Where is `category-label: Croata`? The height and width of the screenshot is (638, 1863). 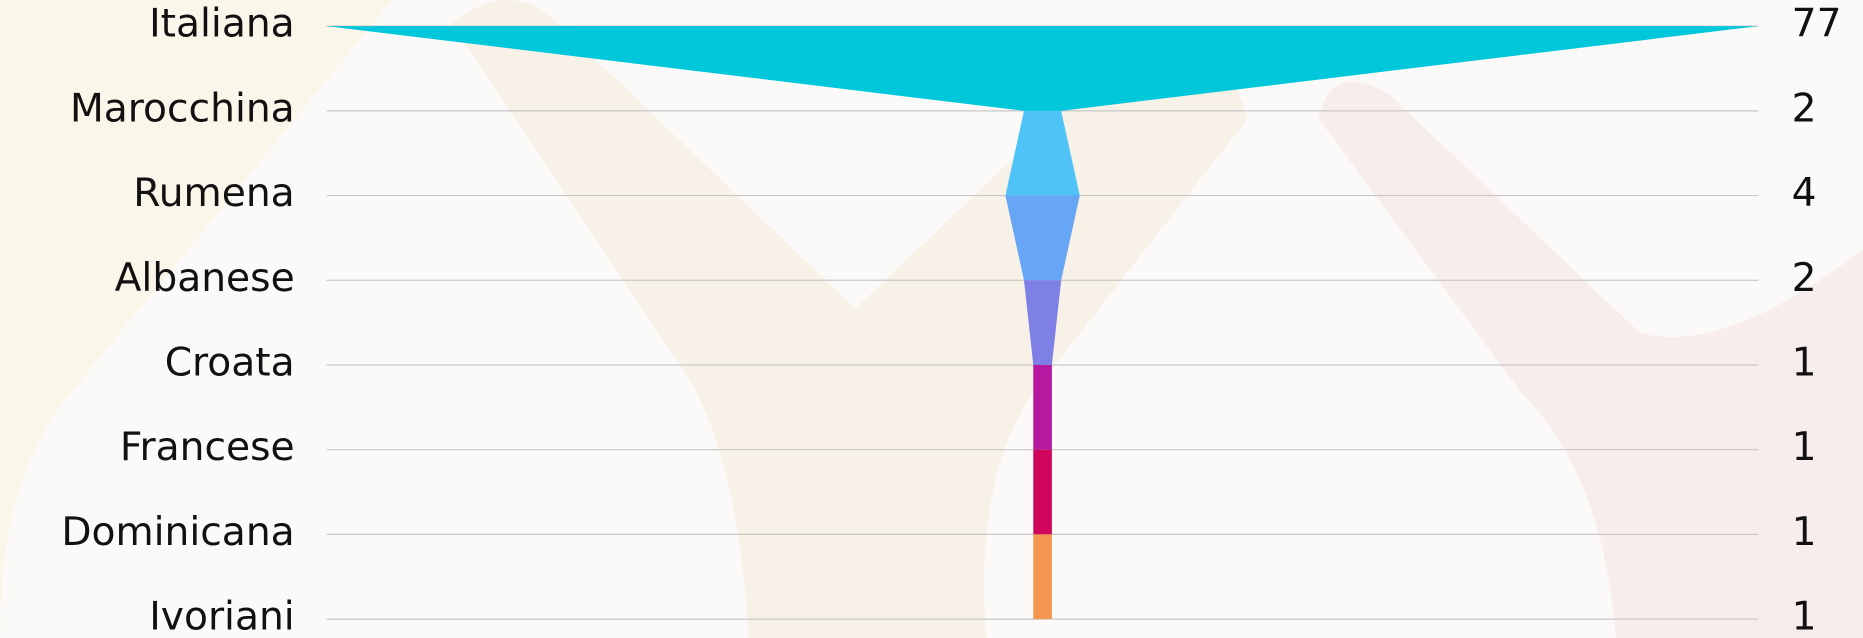 category-label: Croata is located at coordinates (230, 362).